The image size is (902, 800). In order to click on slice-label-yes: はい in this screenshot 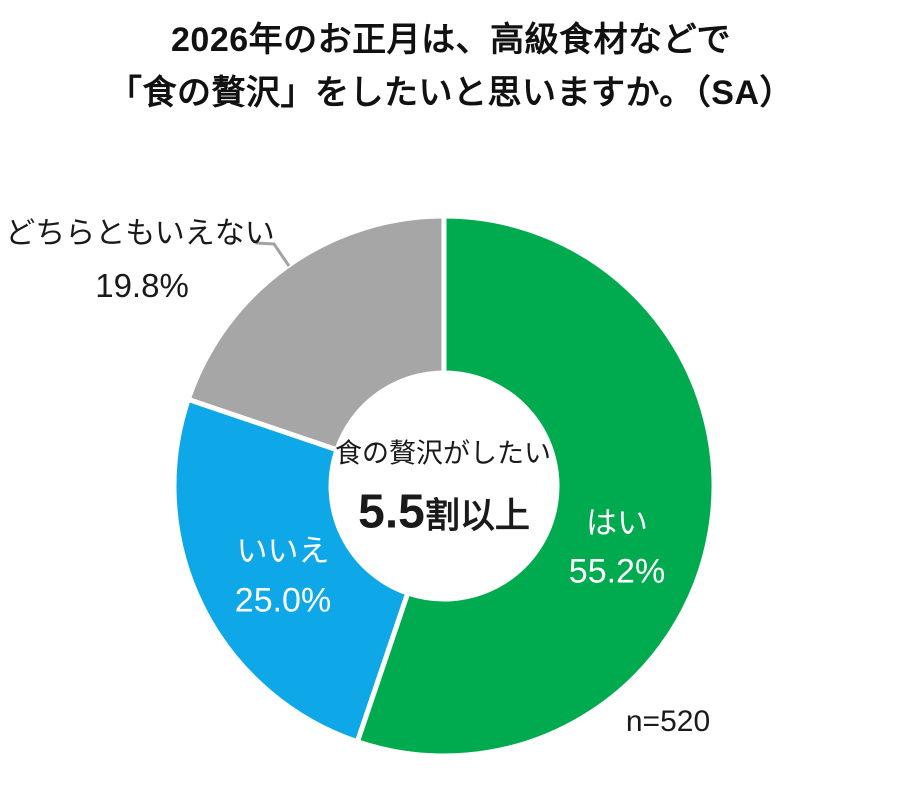, I will do `click(617, 523)`.